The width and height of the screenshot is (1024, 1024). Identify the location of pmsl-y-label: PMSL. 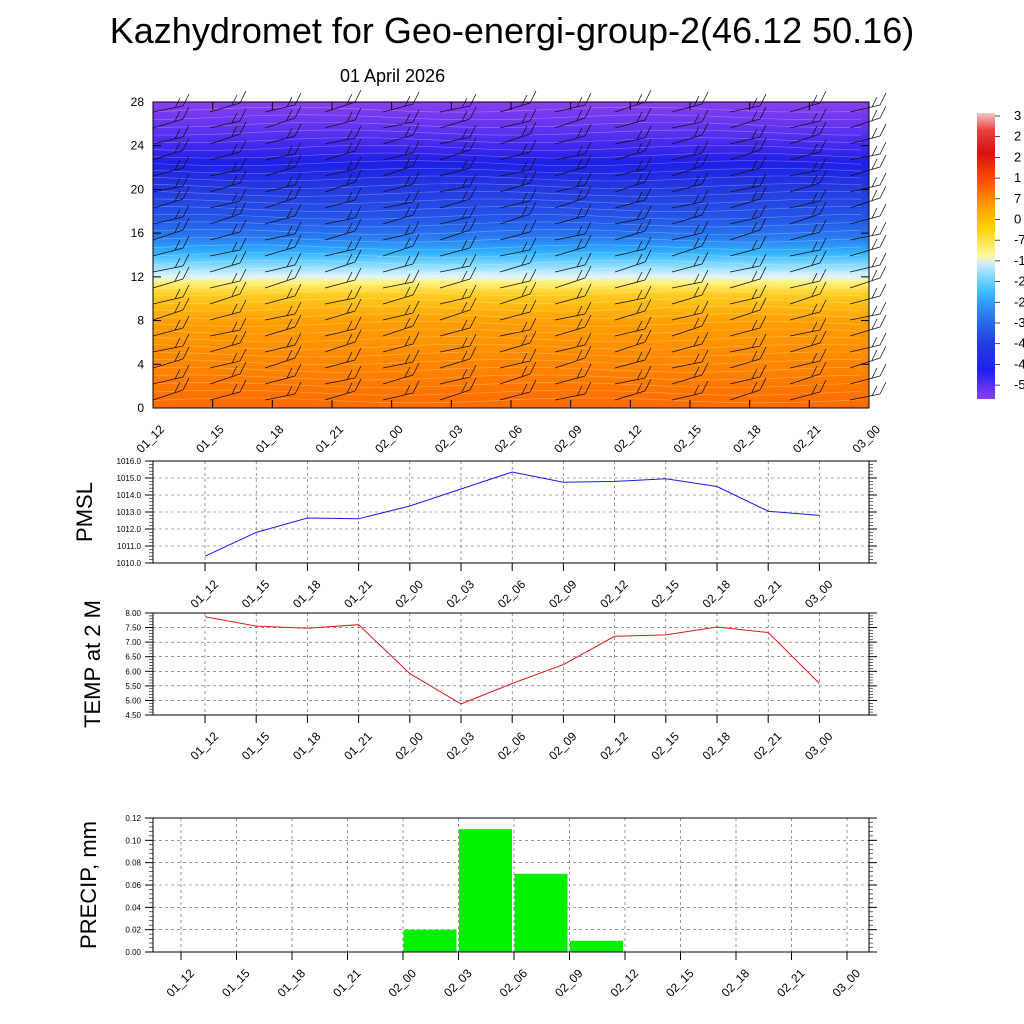
(84, 512).